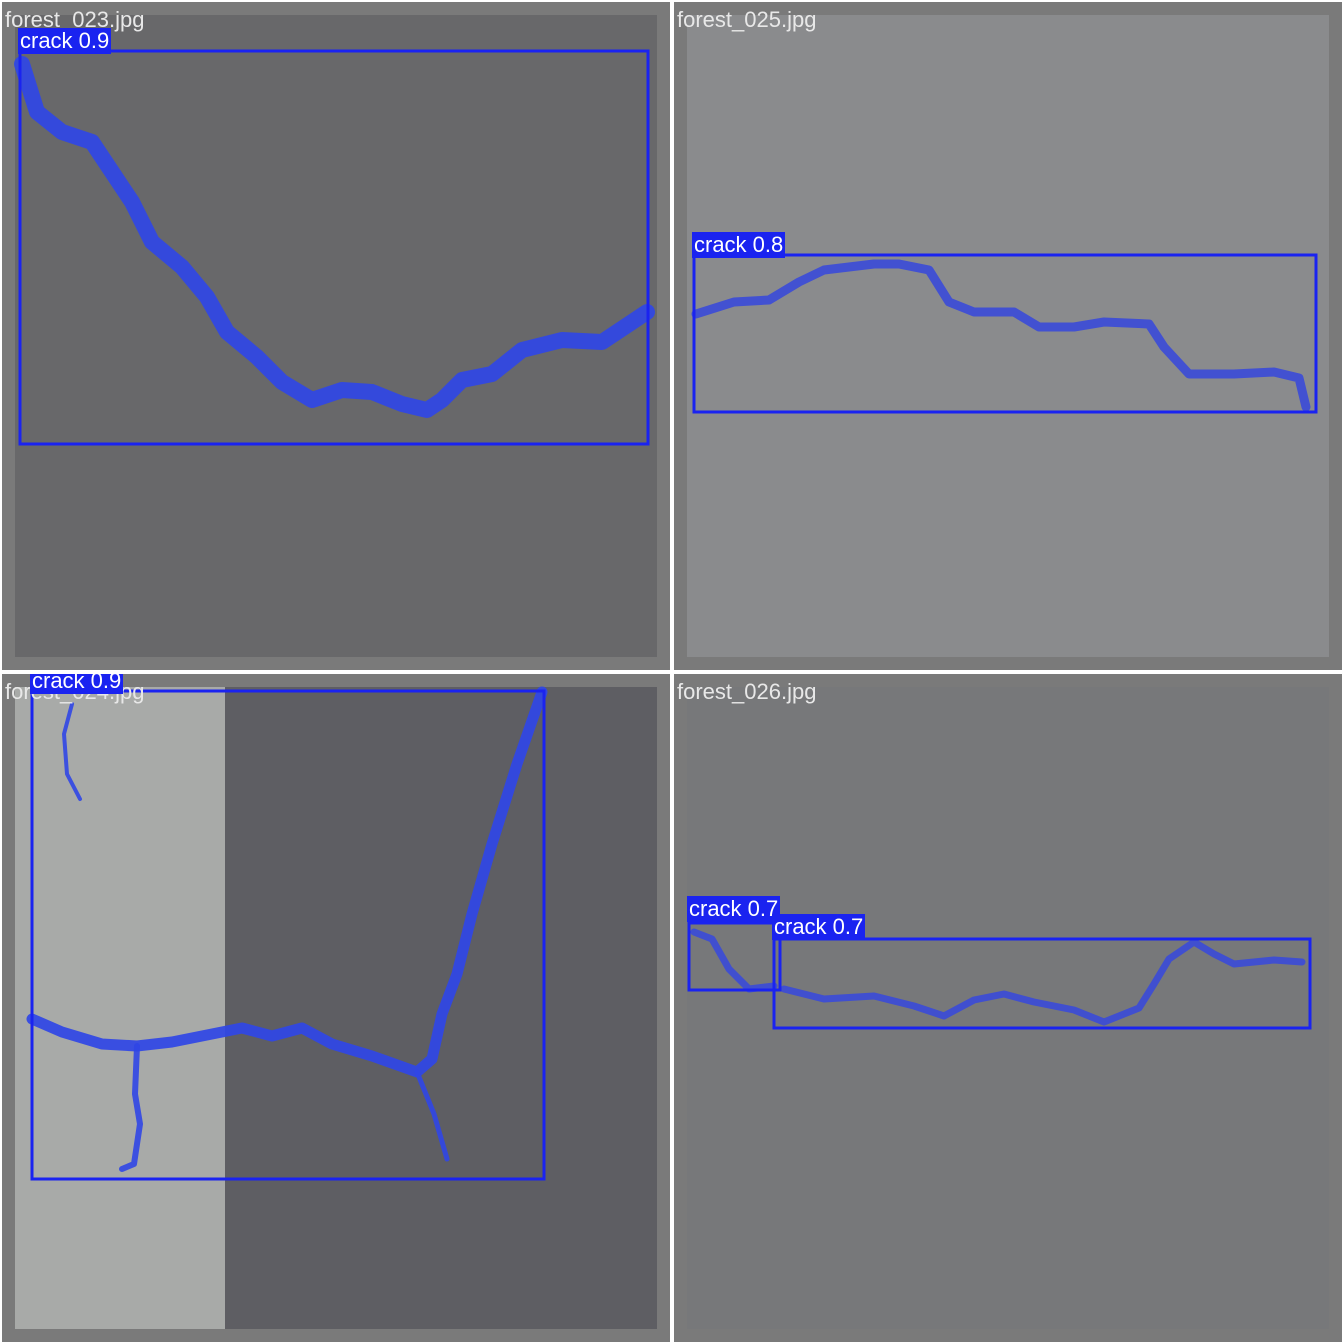 This screenshot has height=1344, width=1344. I want to click on detection-label: crack 0.8, so click(739, 245).